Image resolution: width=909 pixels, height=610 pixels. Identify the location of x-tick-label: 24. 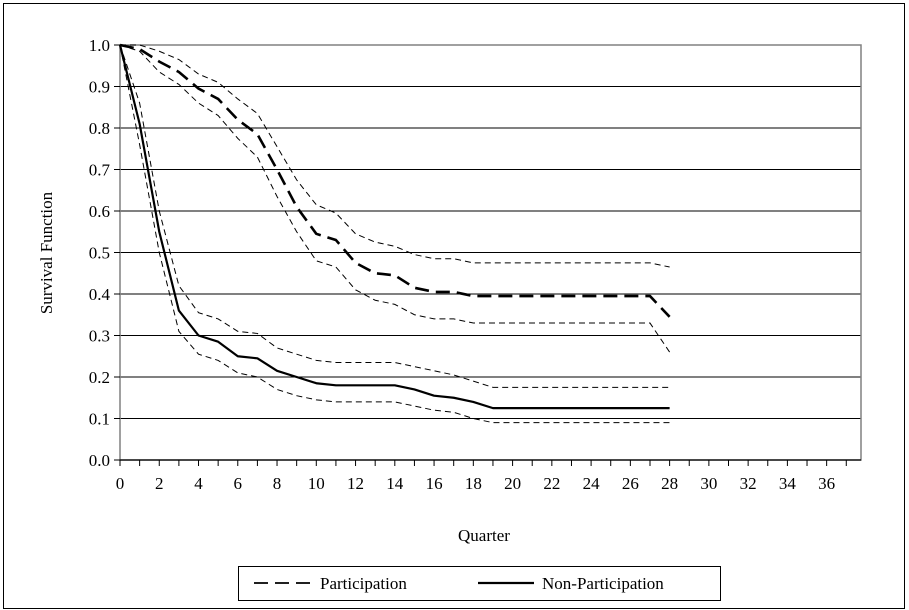
(592, 483).